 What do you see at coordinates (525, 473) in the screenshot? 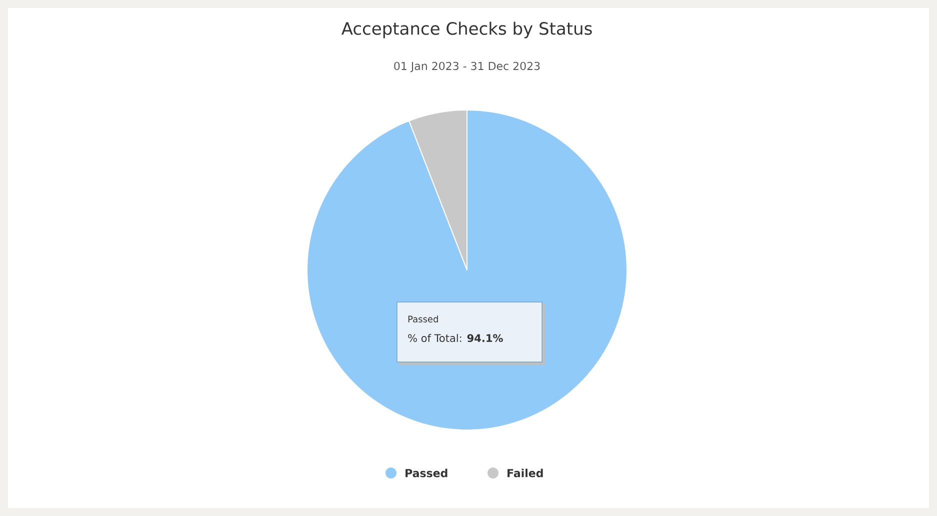
I see `legend-label: Failed` at bounding box center [525, 473].